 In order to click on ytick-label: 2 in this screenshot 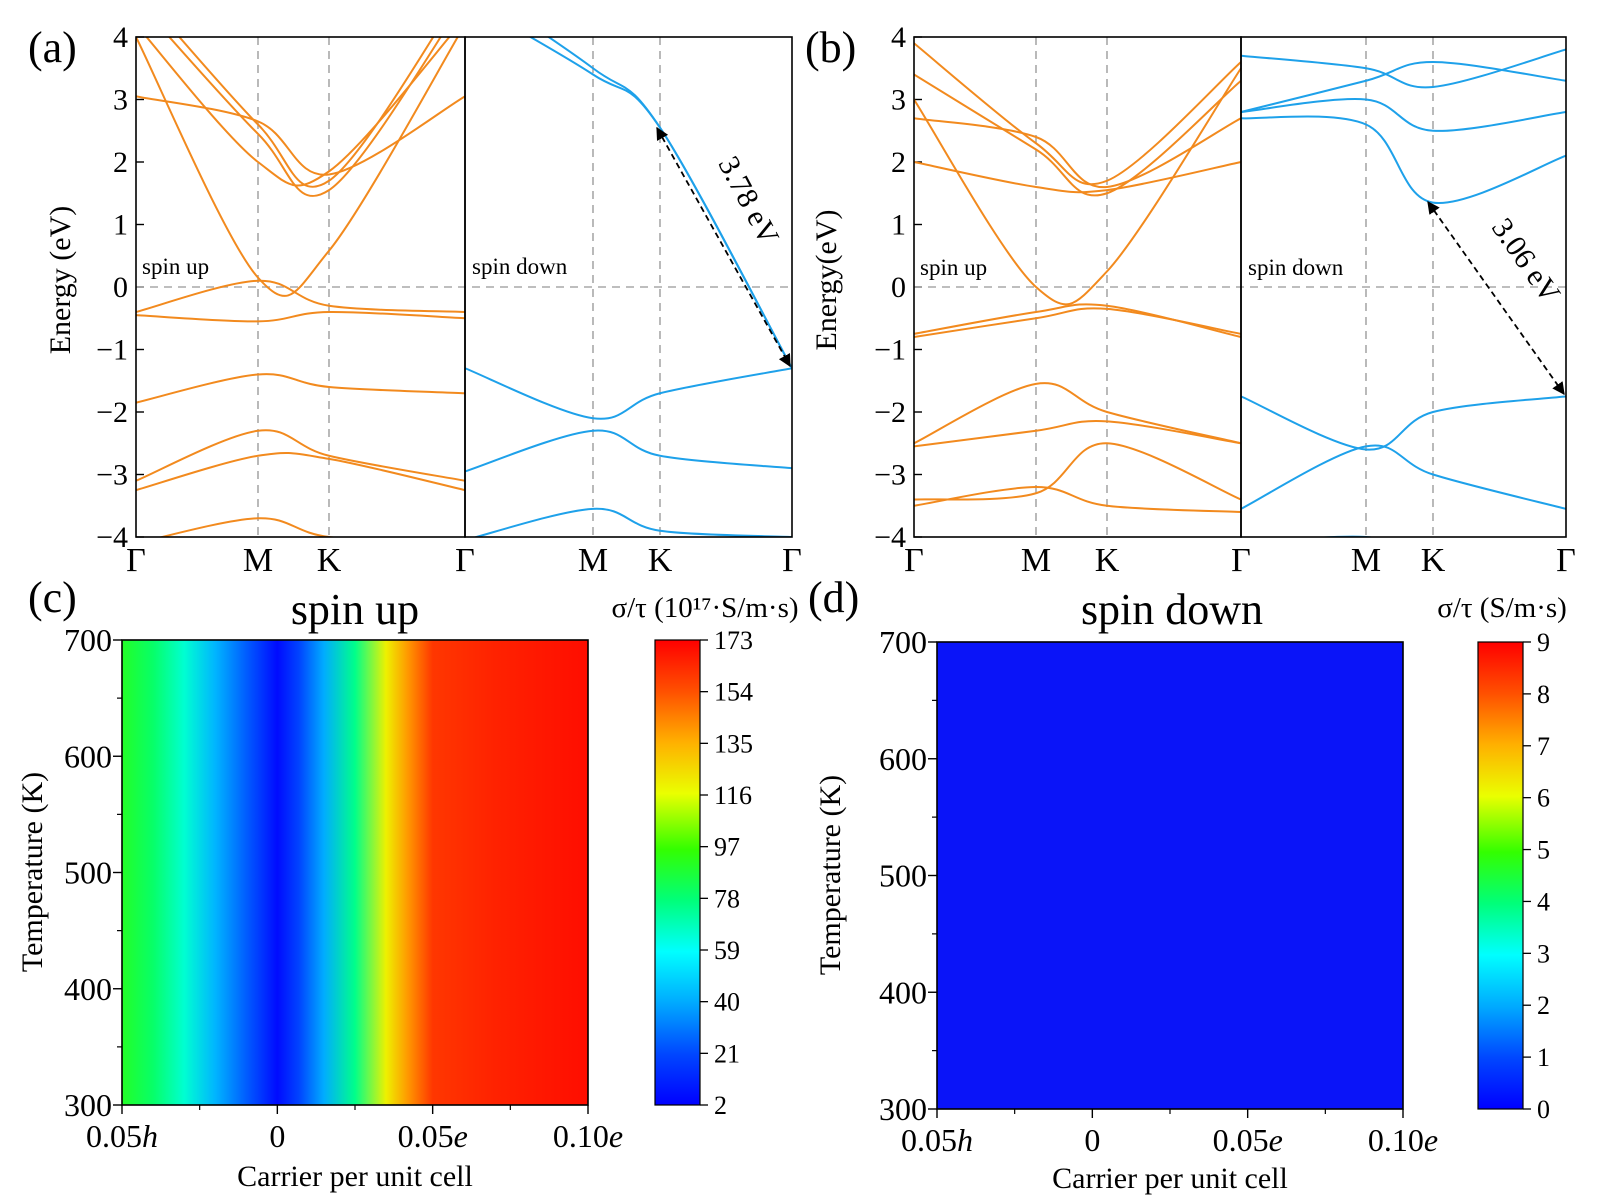, I will do `click(120, 162)`.